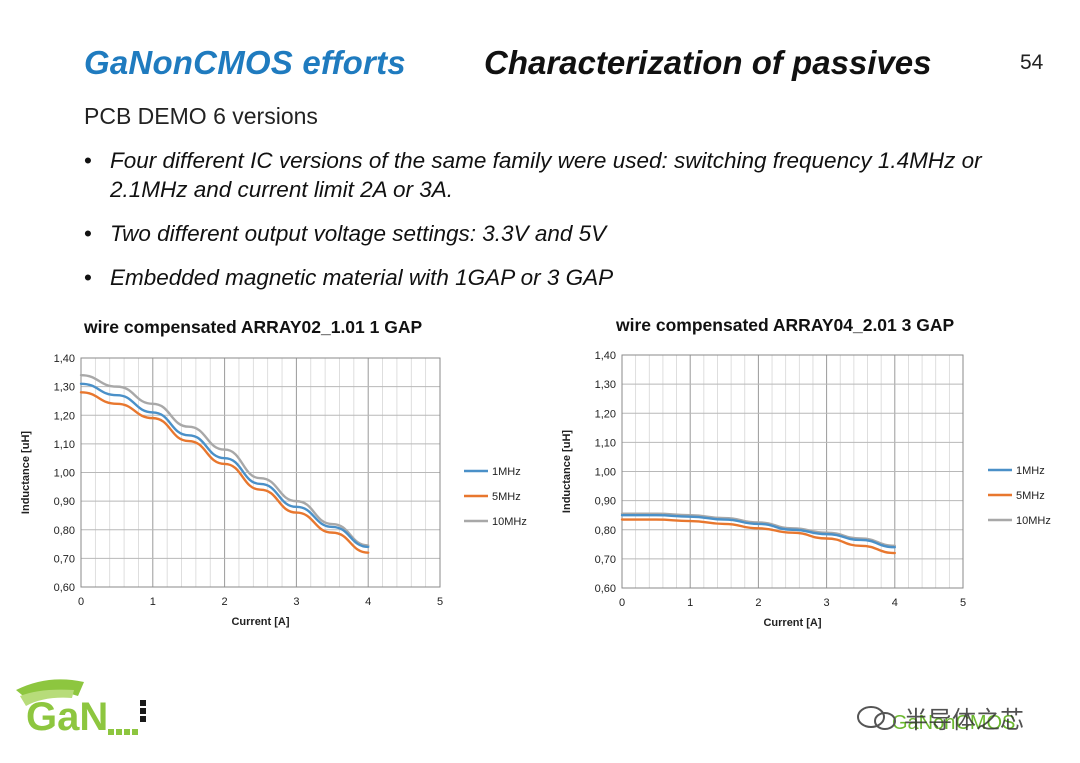  I want to click on chart-2-title: wire compensated ARRAY04_2.01 3 GAP, so click(785, 325).